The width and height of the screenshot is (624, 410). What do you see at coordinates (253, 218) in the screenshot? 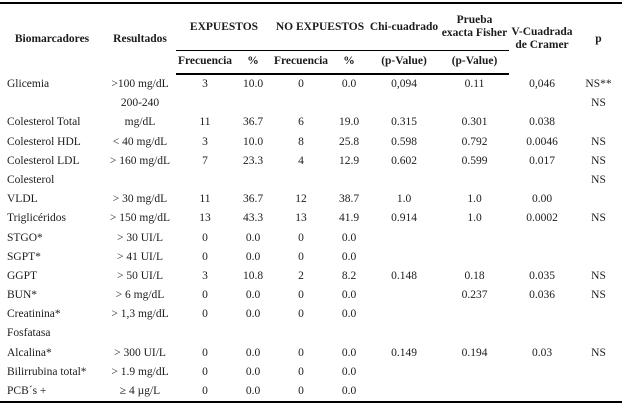
I see `pct-expuestos-cell: 43.3` at bounding box center [253, 218].